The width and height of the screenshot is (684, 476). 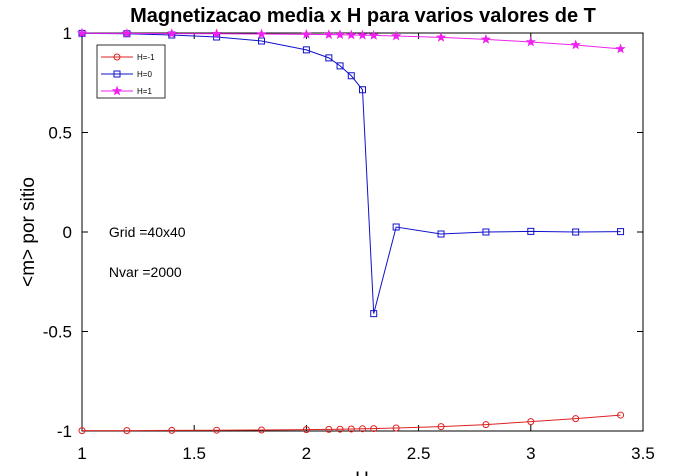 What do you see at coordinates (147, 232) in the screenshot?
I see `annotation-text: Grid =40x40` at bounding box center [147, 232].